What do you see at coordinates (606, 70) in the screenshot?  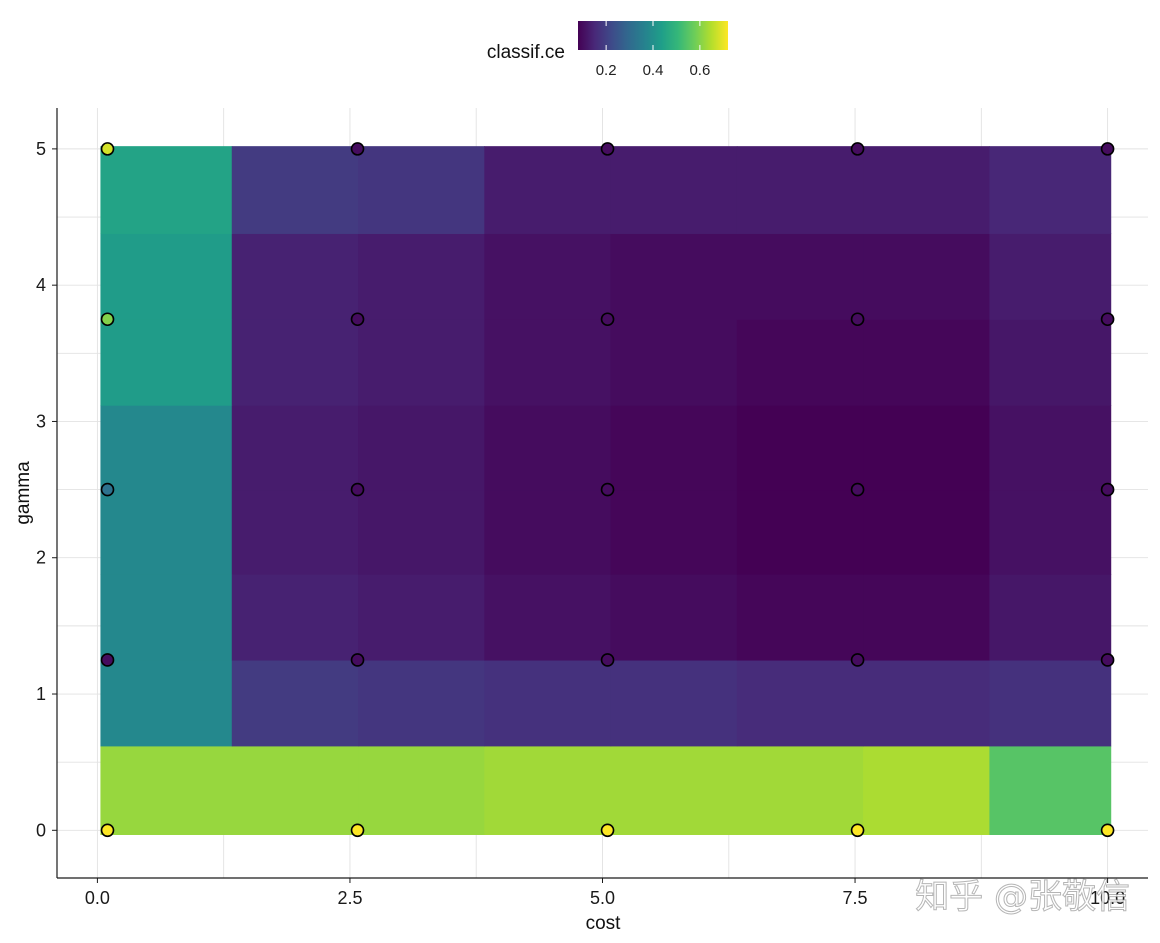 I see `legend-tick-label: 0.2` at bounding box center [606, 70].